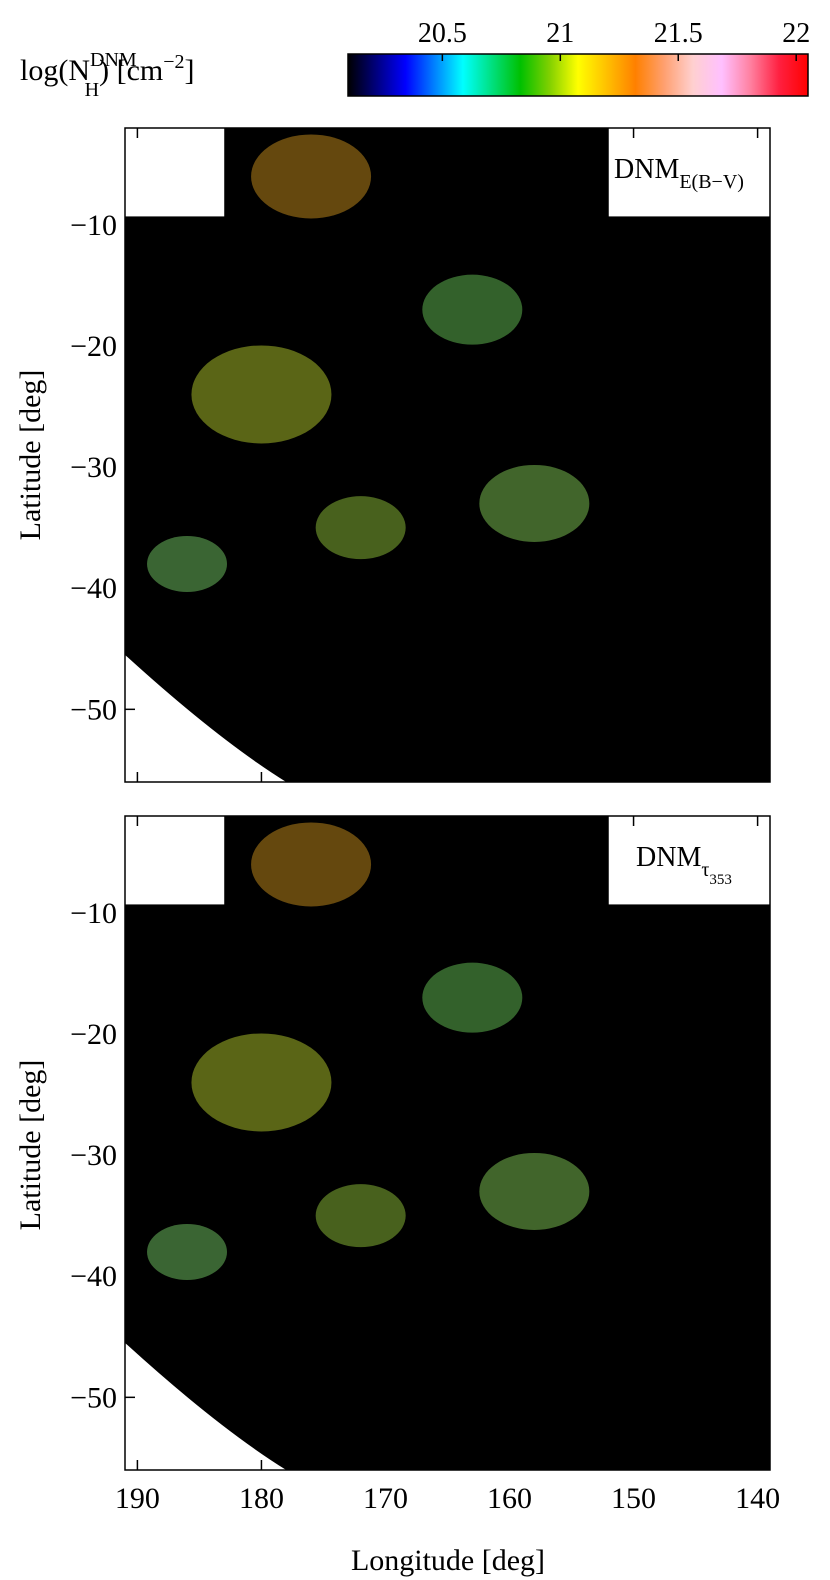 The height and width of the screenshot is (1580, 830). Describe the element at coordinates (30, 1145) in the screenshot. I see `y-axis-label-bottom: Latitude [deg]` at that location.